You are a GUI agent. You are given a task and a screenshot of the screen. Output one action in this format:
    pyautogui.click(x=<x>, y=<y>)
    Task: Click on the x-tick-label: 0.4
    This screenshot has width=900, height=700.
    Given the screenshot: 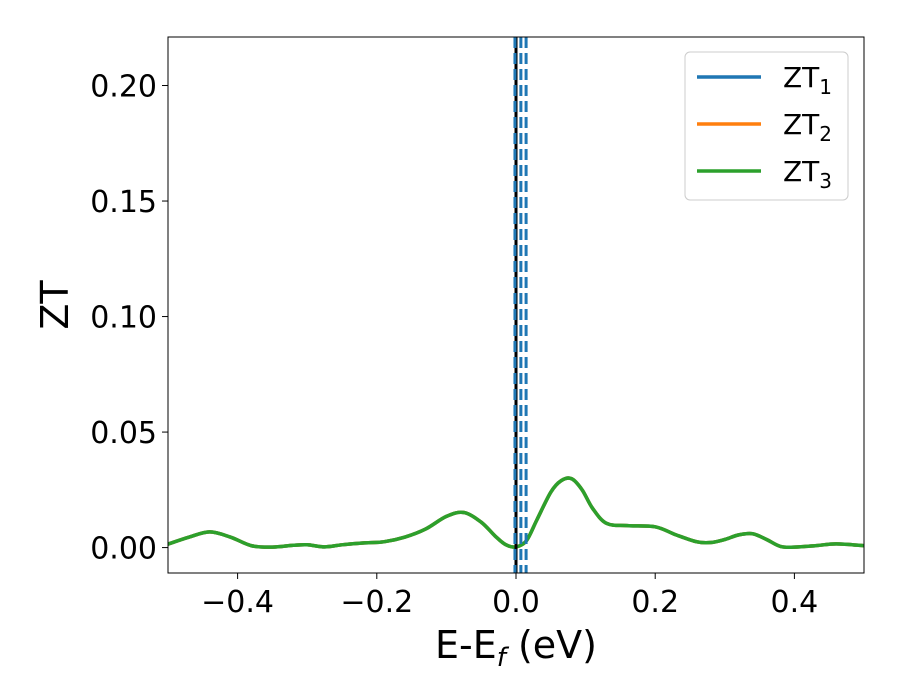 What is the action you would take?
    pyautogui.click(x=795, y=602)
    